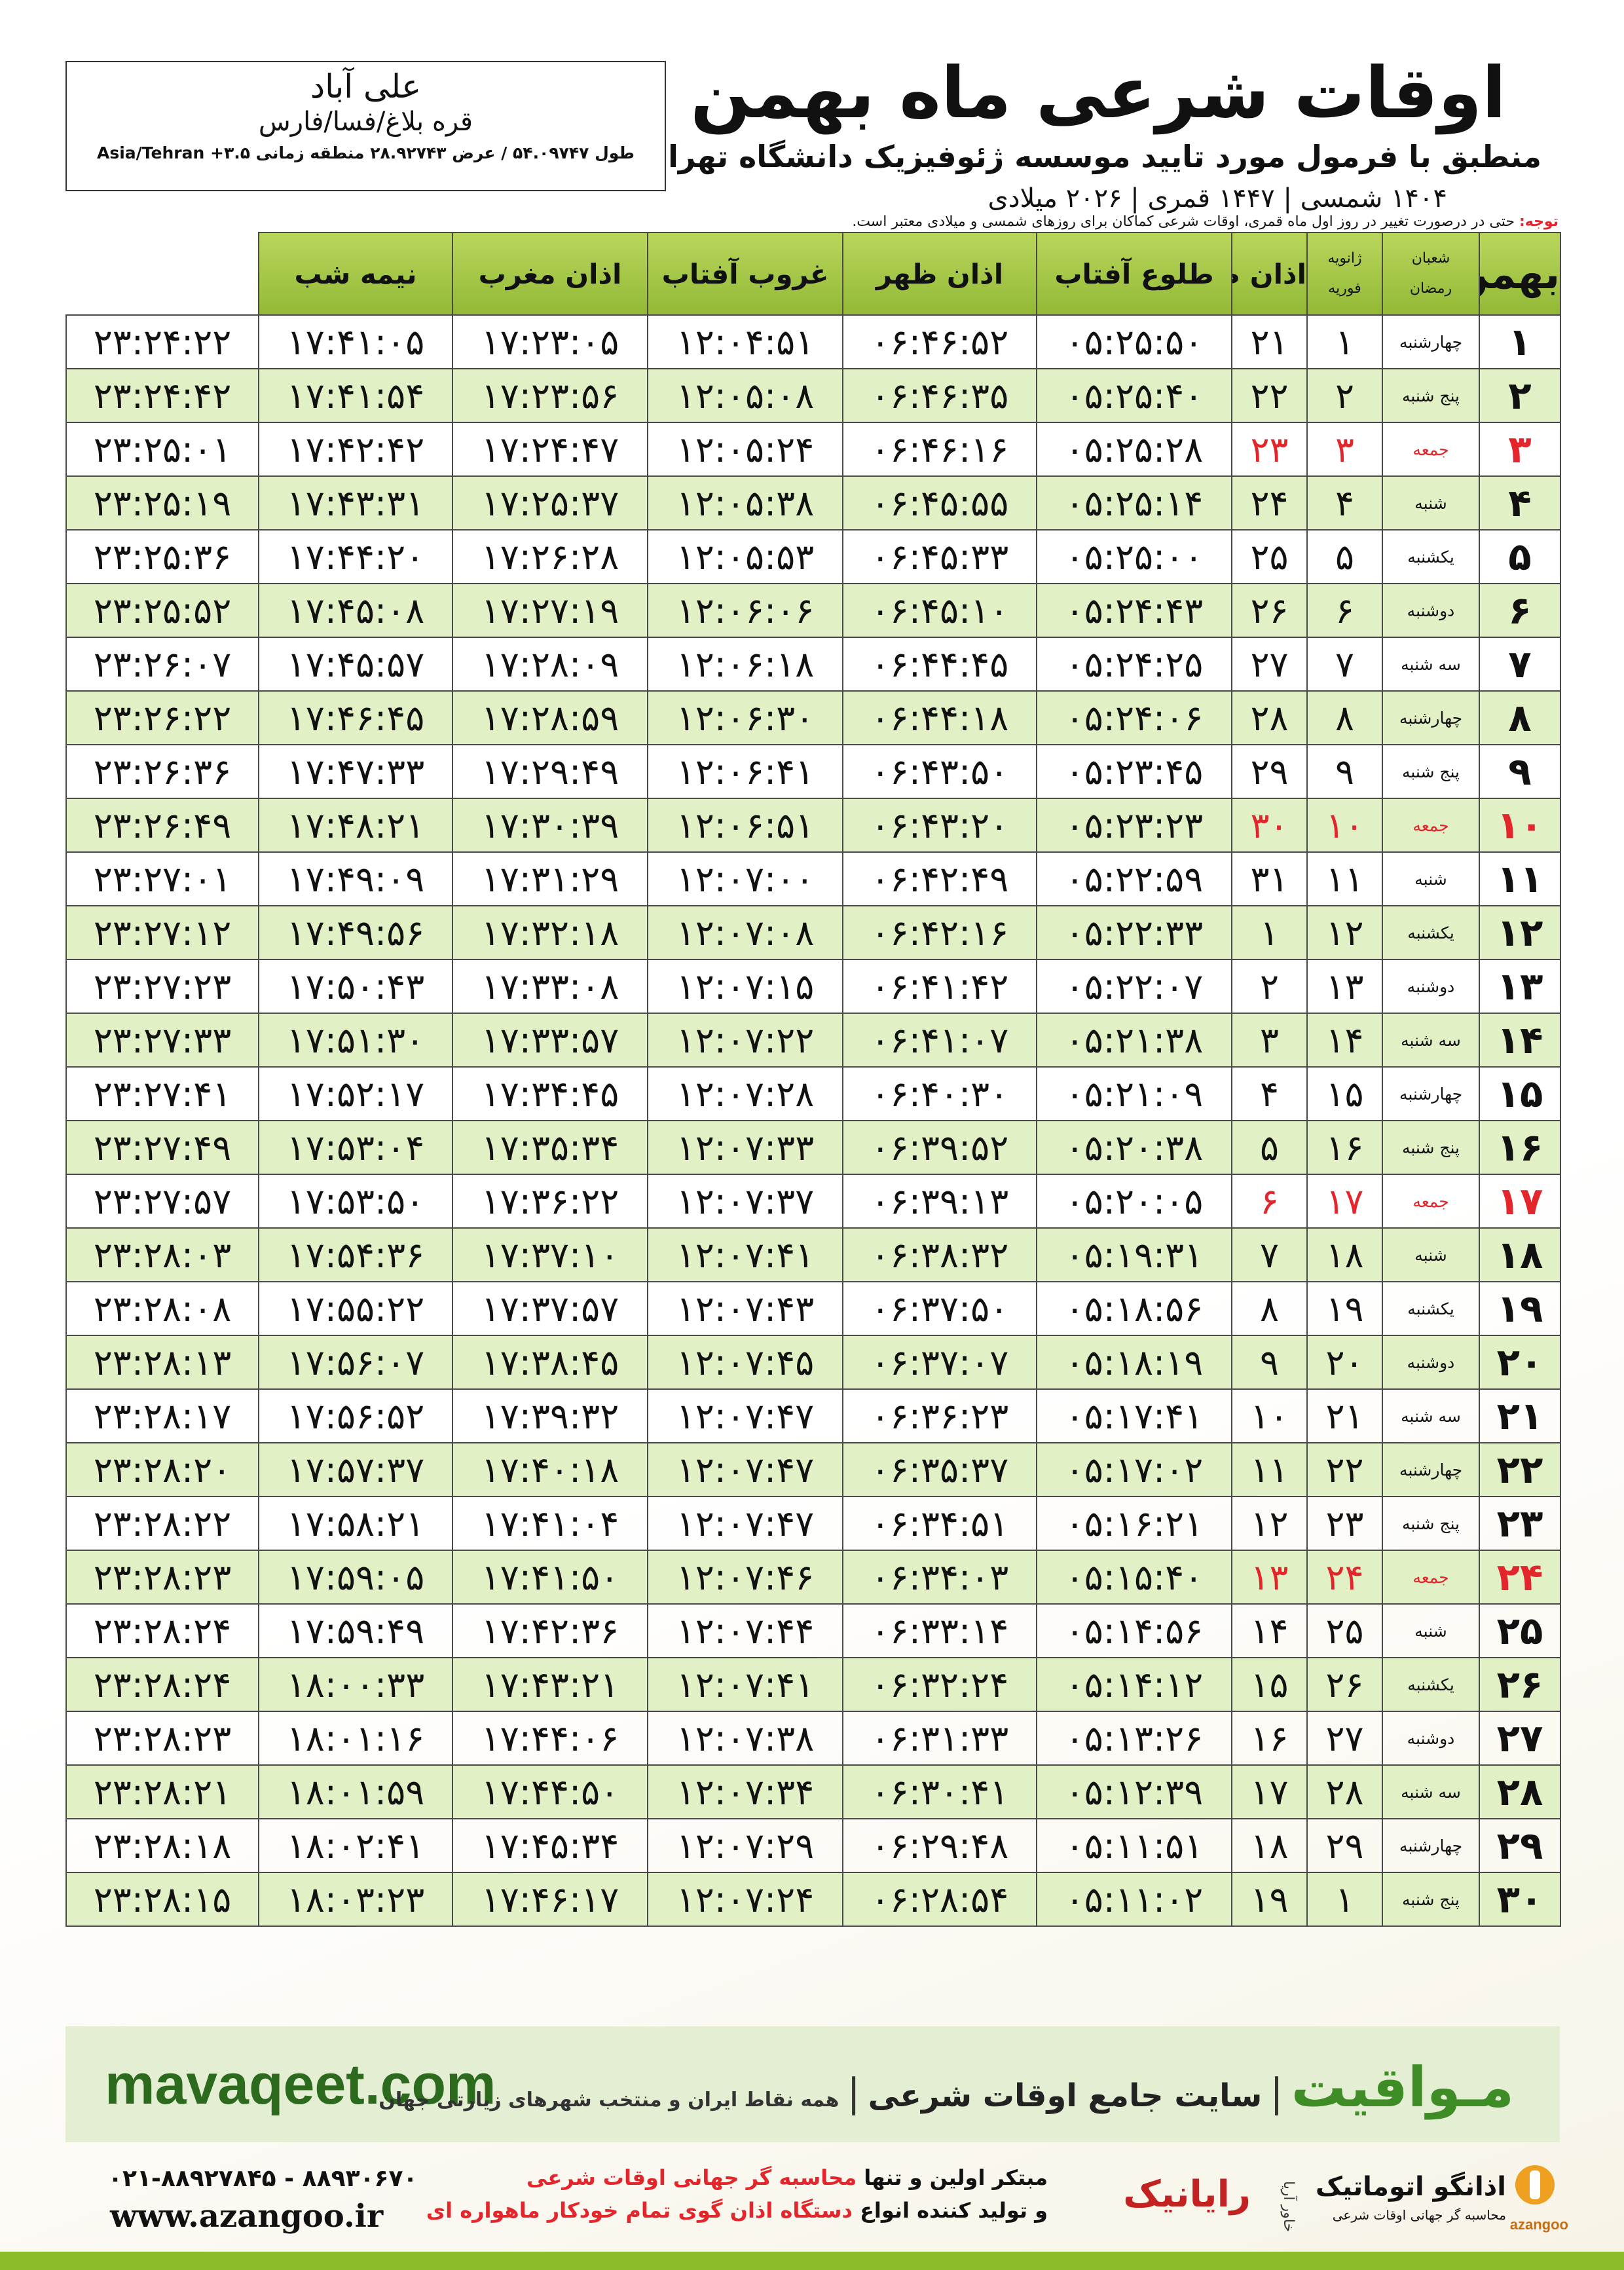 The height and width of the screenshot is (2270, 1624). Describe the element at coordinates (939, 1093) in the screenshot. I see `table-cell: ۰۶:۴۰:۳۰` at that location.